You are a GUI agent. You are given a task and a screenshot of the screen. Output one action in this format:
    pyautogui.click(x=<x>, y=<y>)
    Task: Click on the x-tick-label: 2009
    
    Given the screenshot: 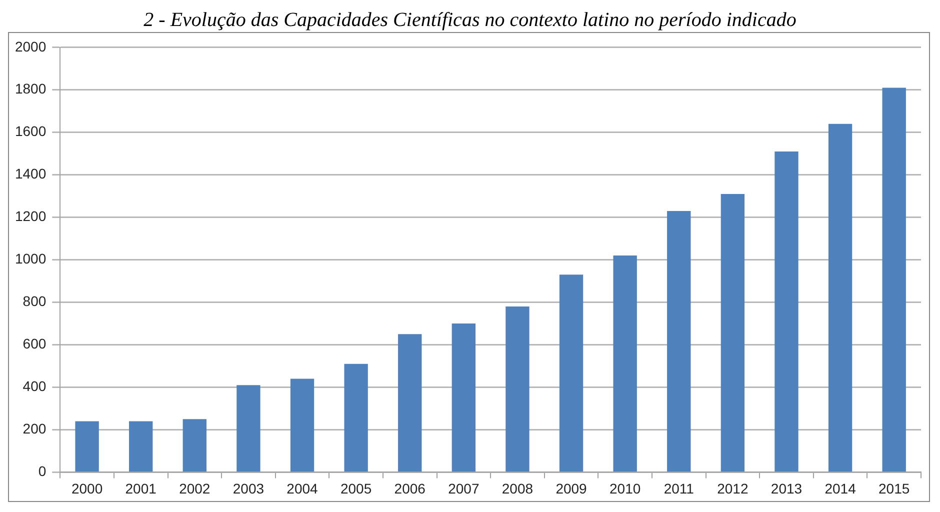 What is the action you would take?
    pyautogui.click(x=572, y=488)
    